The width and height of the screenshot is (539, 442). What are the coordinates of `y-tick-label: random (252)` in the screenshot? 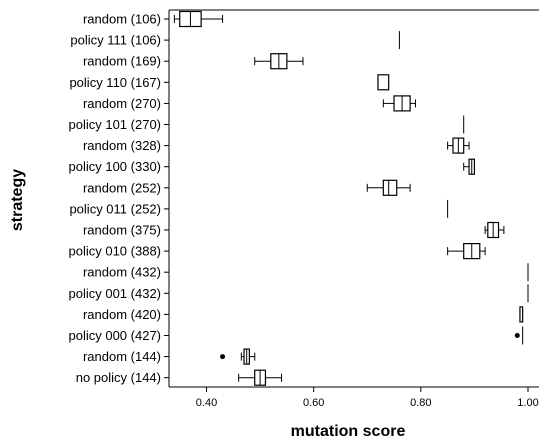 It's located at (122, 187).